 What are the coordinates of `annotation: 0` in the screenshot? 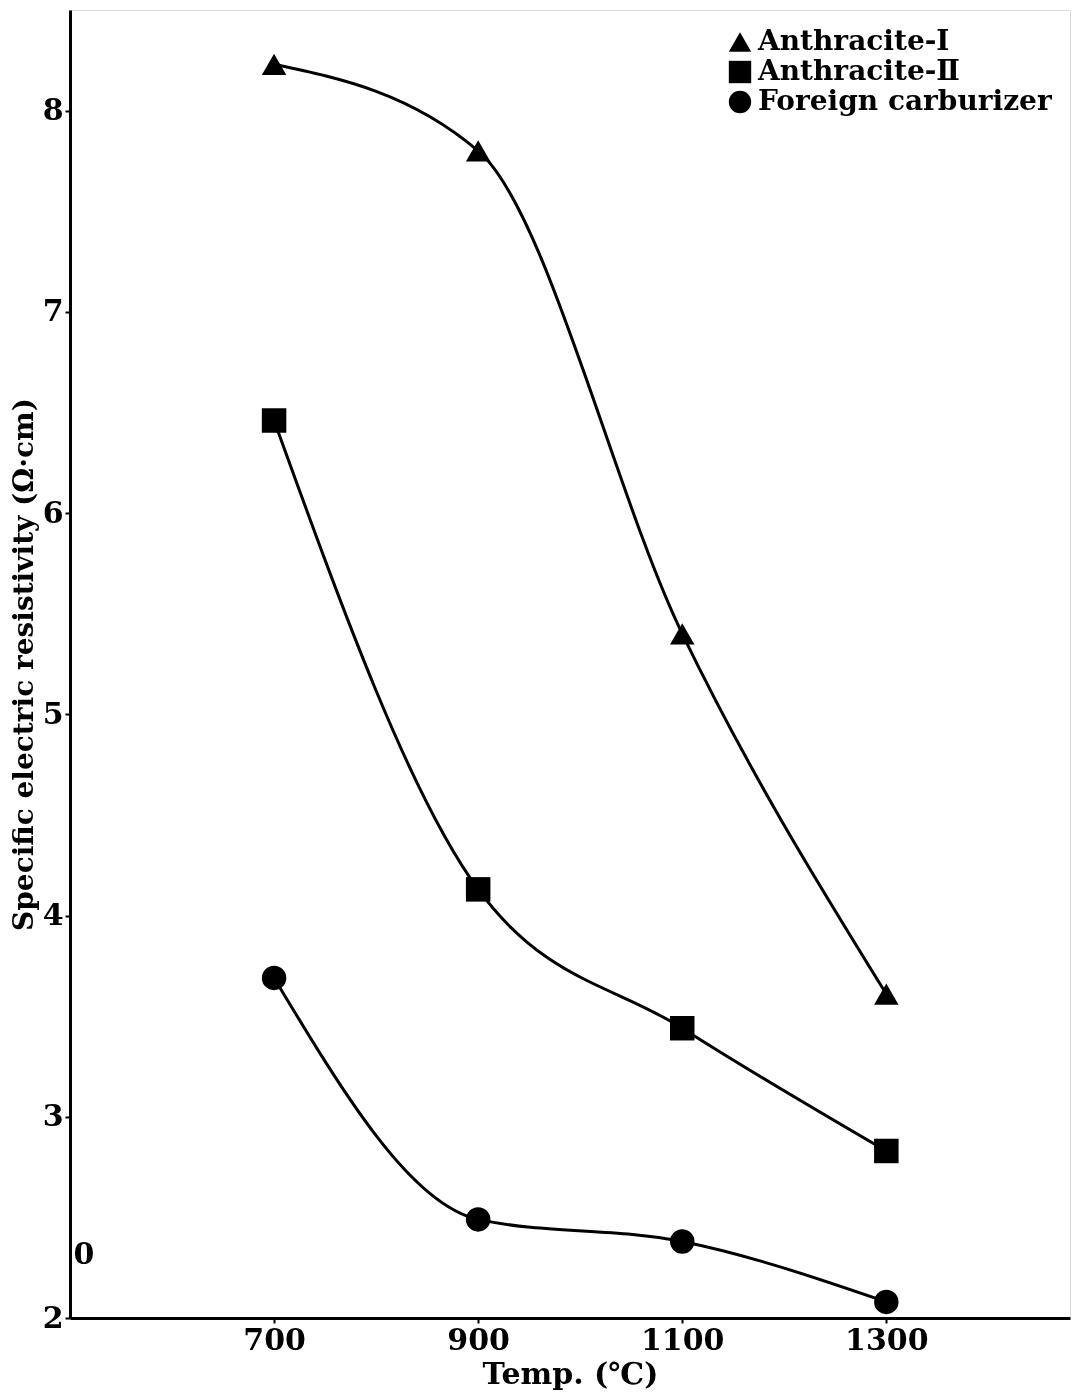 It's located at (84, 1253).